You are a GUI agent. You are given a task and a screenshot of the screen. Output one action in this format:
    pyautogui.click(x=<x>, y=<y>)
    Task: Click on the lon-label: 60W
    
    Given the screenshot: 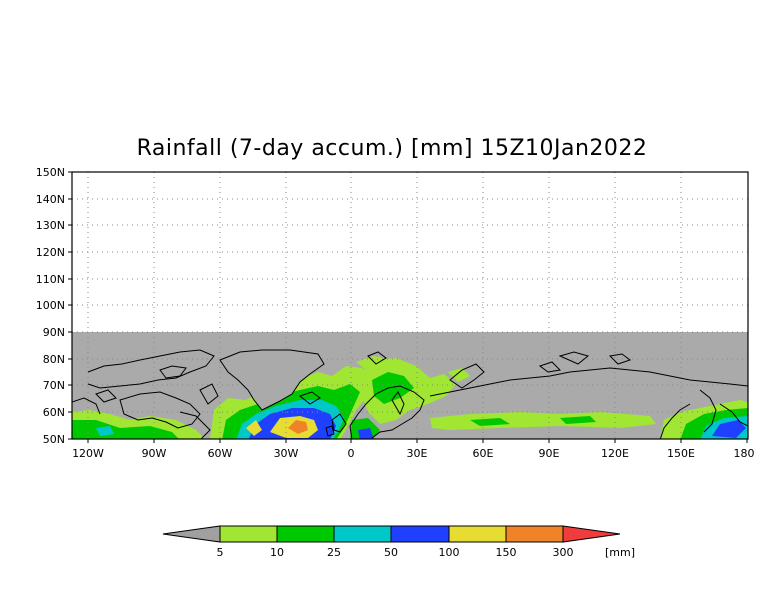 What is the action you would take?
    pyautogui.click(x=220, y=453)
    